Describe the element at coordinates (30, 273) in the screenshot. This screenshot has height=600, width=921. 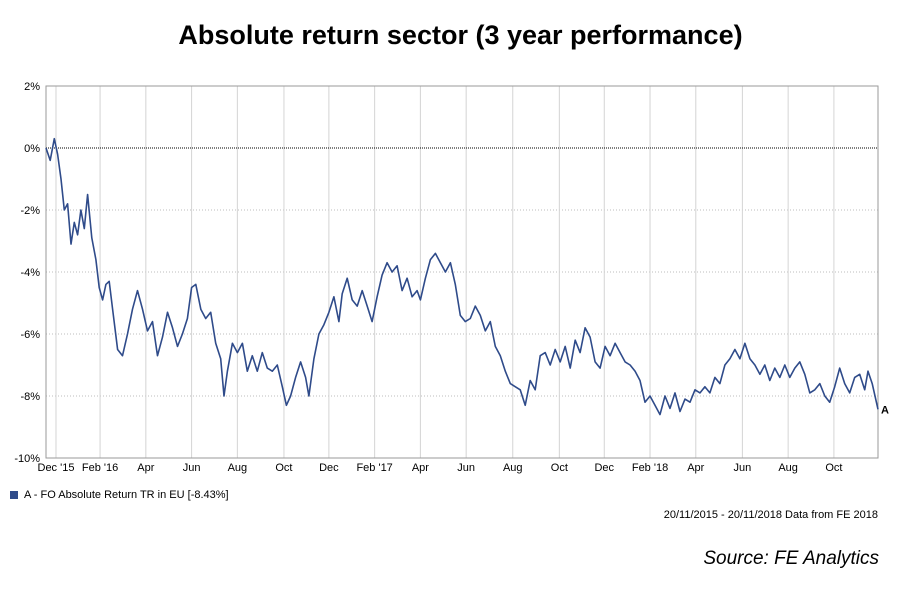
I see `y-tick-label: -4%` at that location.